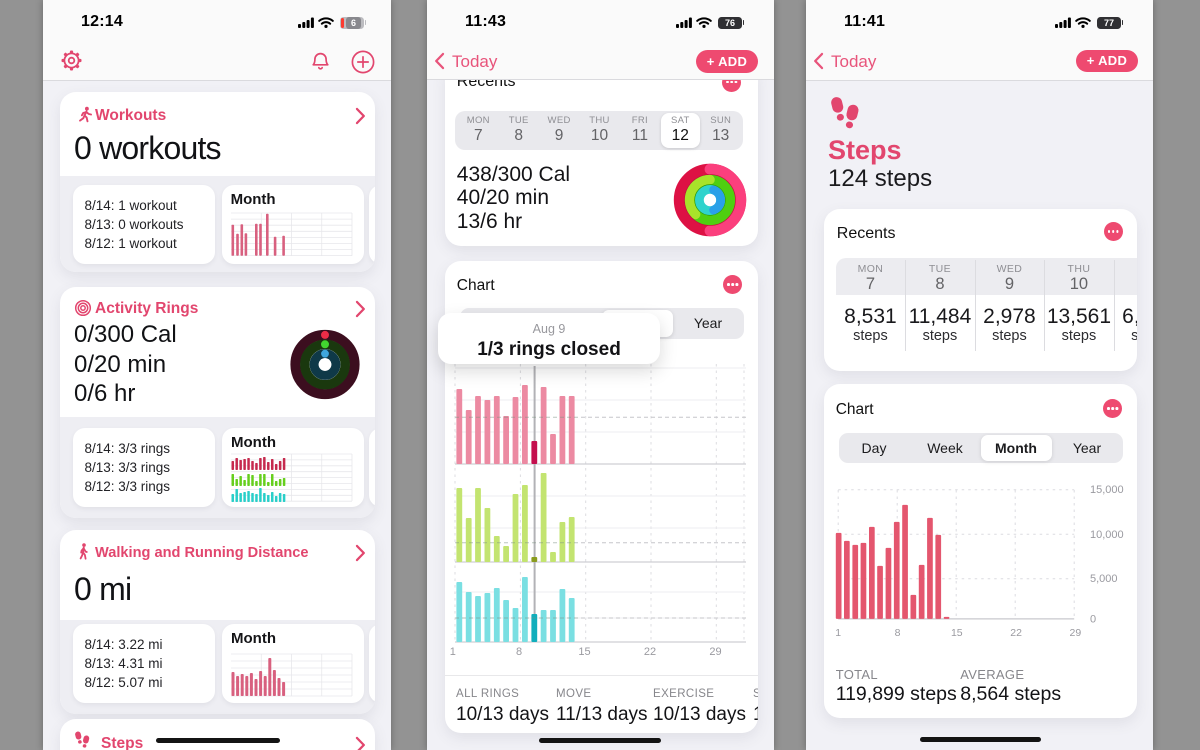 This screenshot has height=750, width=1200. What do you see at coordinates (1107, 490) in the screenshot?
I see `svg-text: 15,000` at bounding box center [1107, 490].